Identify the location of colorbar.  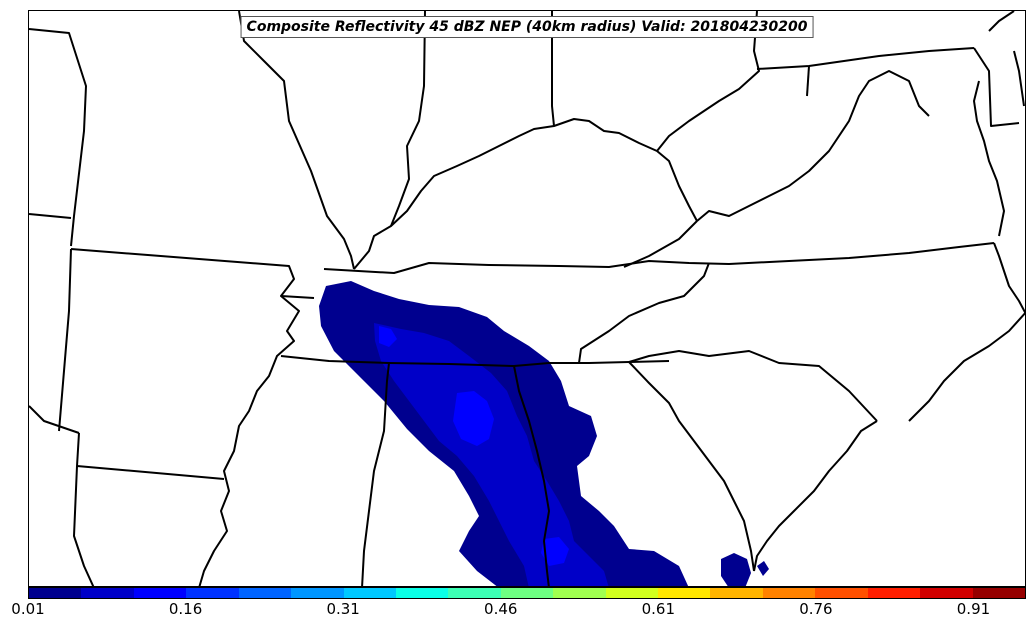
(527, 593).